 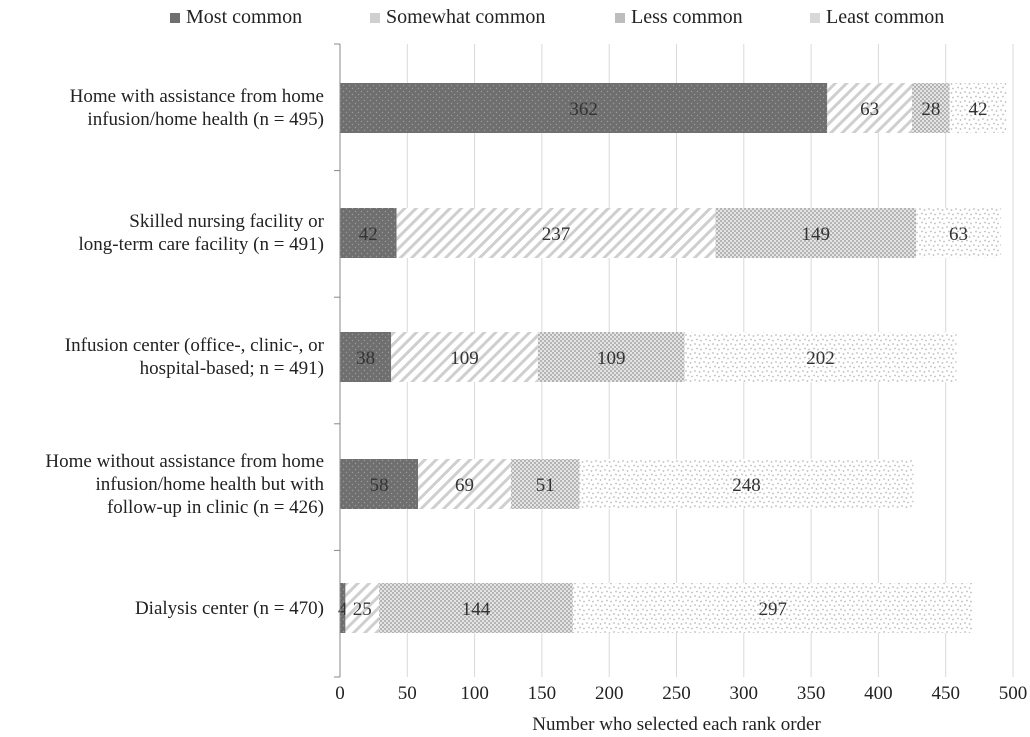 I want to click on legend-item: Less common, so click(x=679, y=17).